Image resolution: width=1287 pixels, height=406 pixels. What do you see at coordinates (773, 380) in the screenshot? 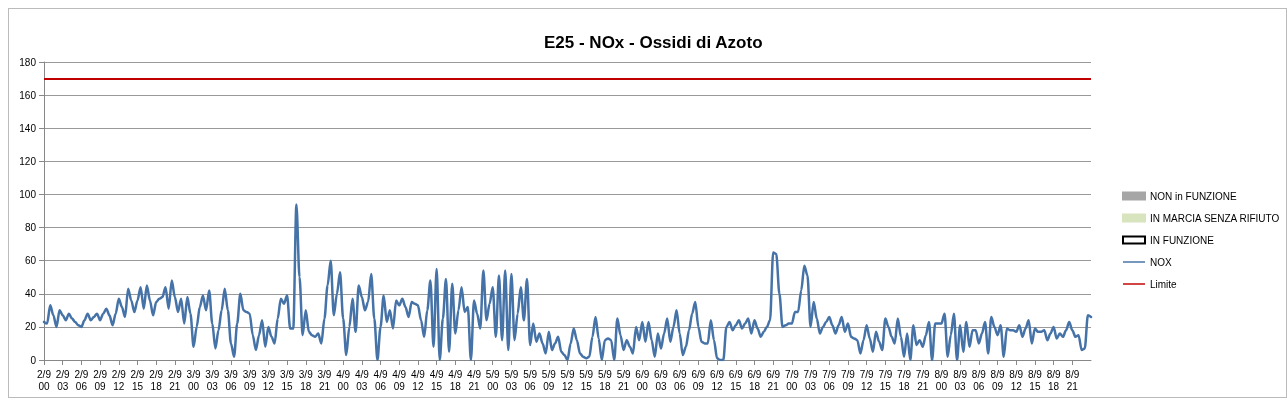
I see `x-tick-label: 6/9 21` at bounding box center [773, 380].